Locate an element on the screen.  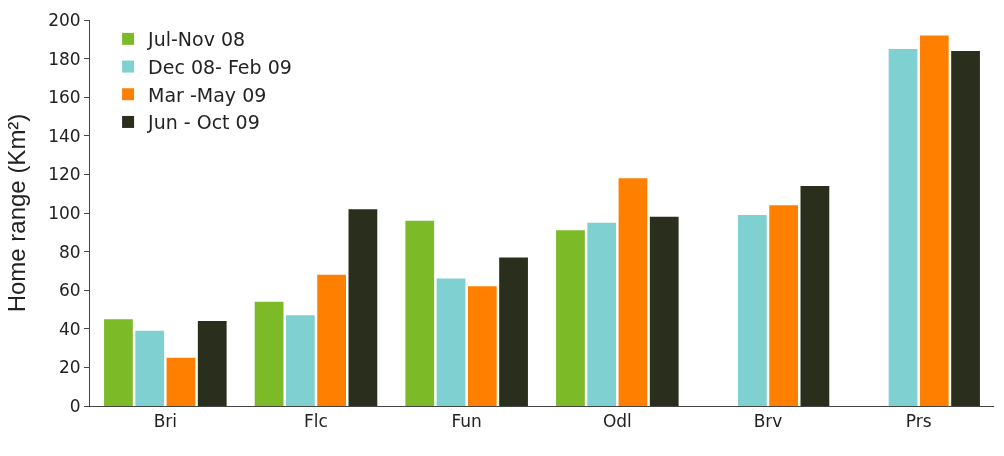
y-tick-label: 80 is located at coordinates (69, 251).